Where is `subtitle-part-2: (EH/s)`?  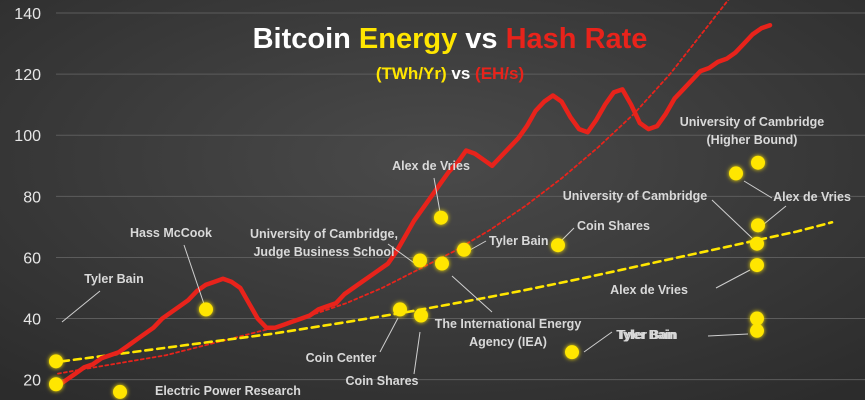 subtitle-part-2: (EH/s) is located at coordinates (499, 73).